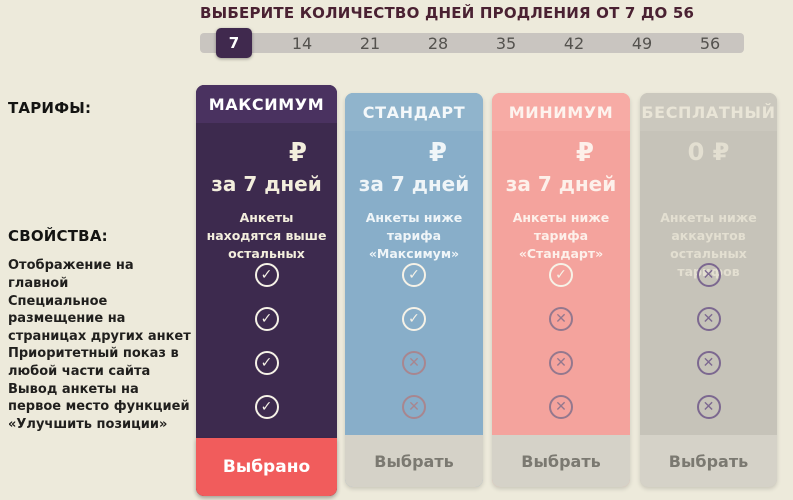 The width and height of the screenshot is (793, 500). What do you see at coordinates (302, 43) in the screenshot?
I see `day-option-14: 14` at bounding box center [302, 43].